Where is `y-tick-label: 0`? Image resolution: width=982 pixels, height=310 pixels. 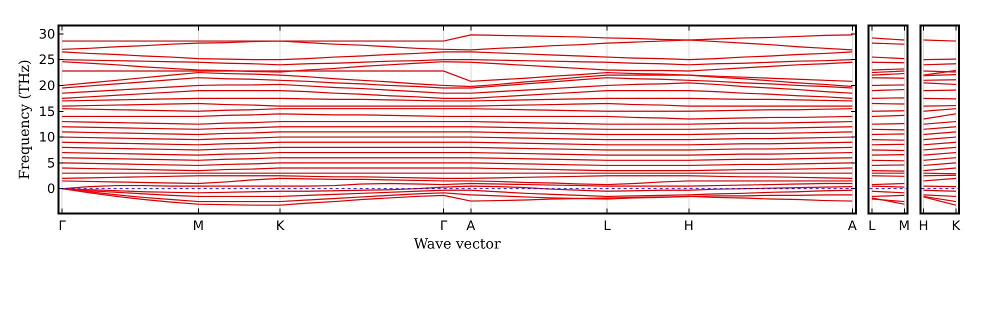 y-tick-label: 0 is located at coordinates (51, 190).